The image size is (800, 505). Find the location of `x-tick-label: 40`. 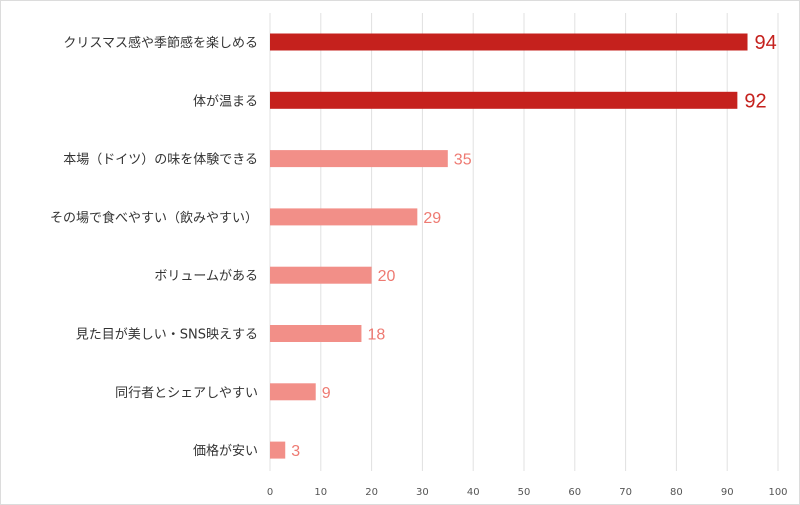

x-tick-label: 40 is located at coordinates (473, 492).